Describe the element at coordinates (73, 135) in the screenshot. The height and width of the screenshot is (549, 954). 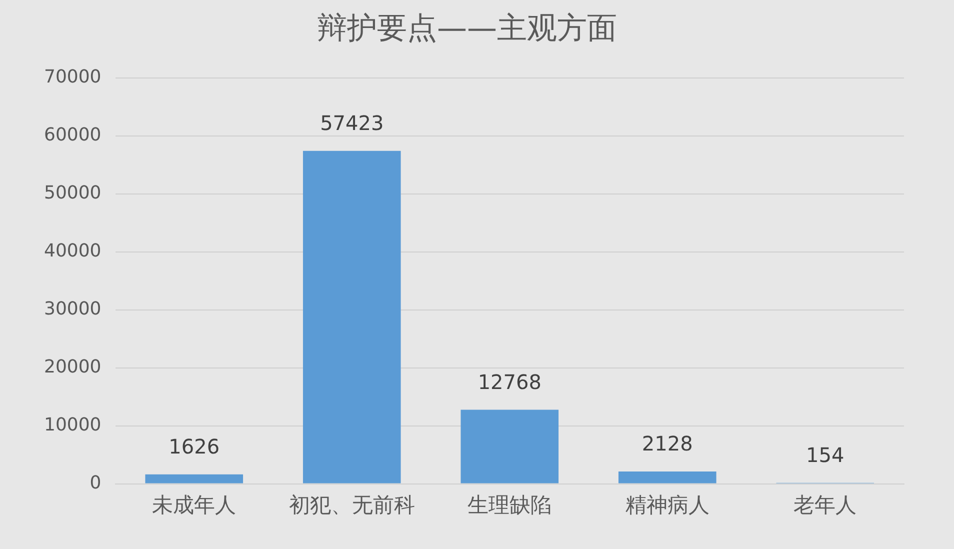
I see `y-tick-label: 60000` at that location.